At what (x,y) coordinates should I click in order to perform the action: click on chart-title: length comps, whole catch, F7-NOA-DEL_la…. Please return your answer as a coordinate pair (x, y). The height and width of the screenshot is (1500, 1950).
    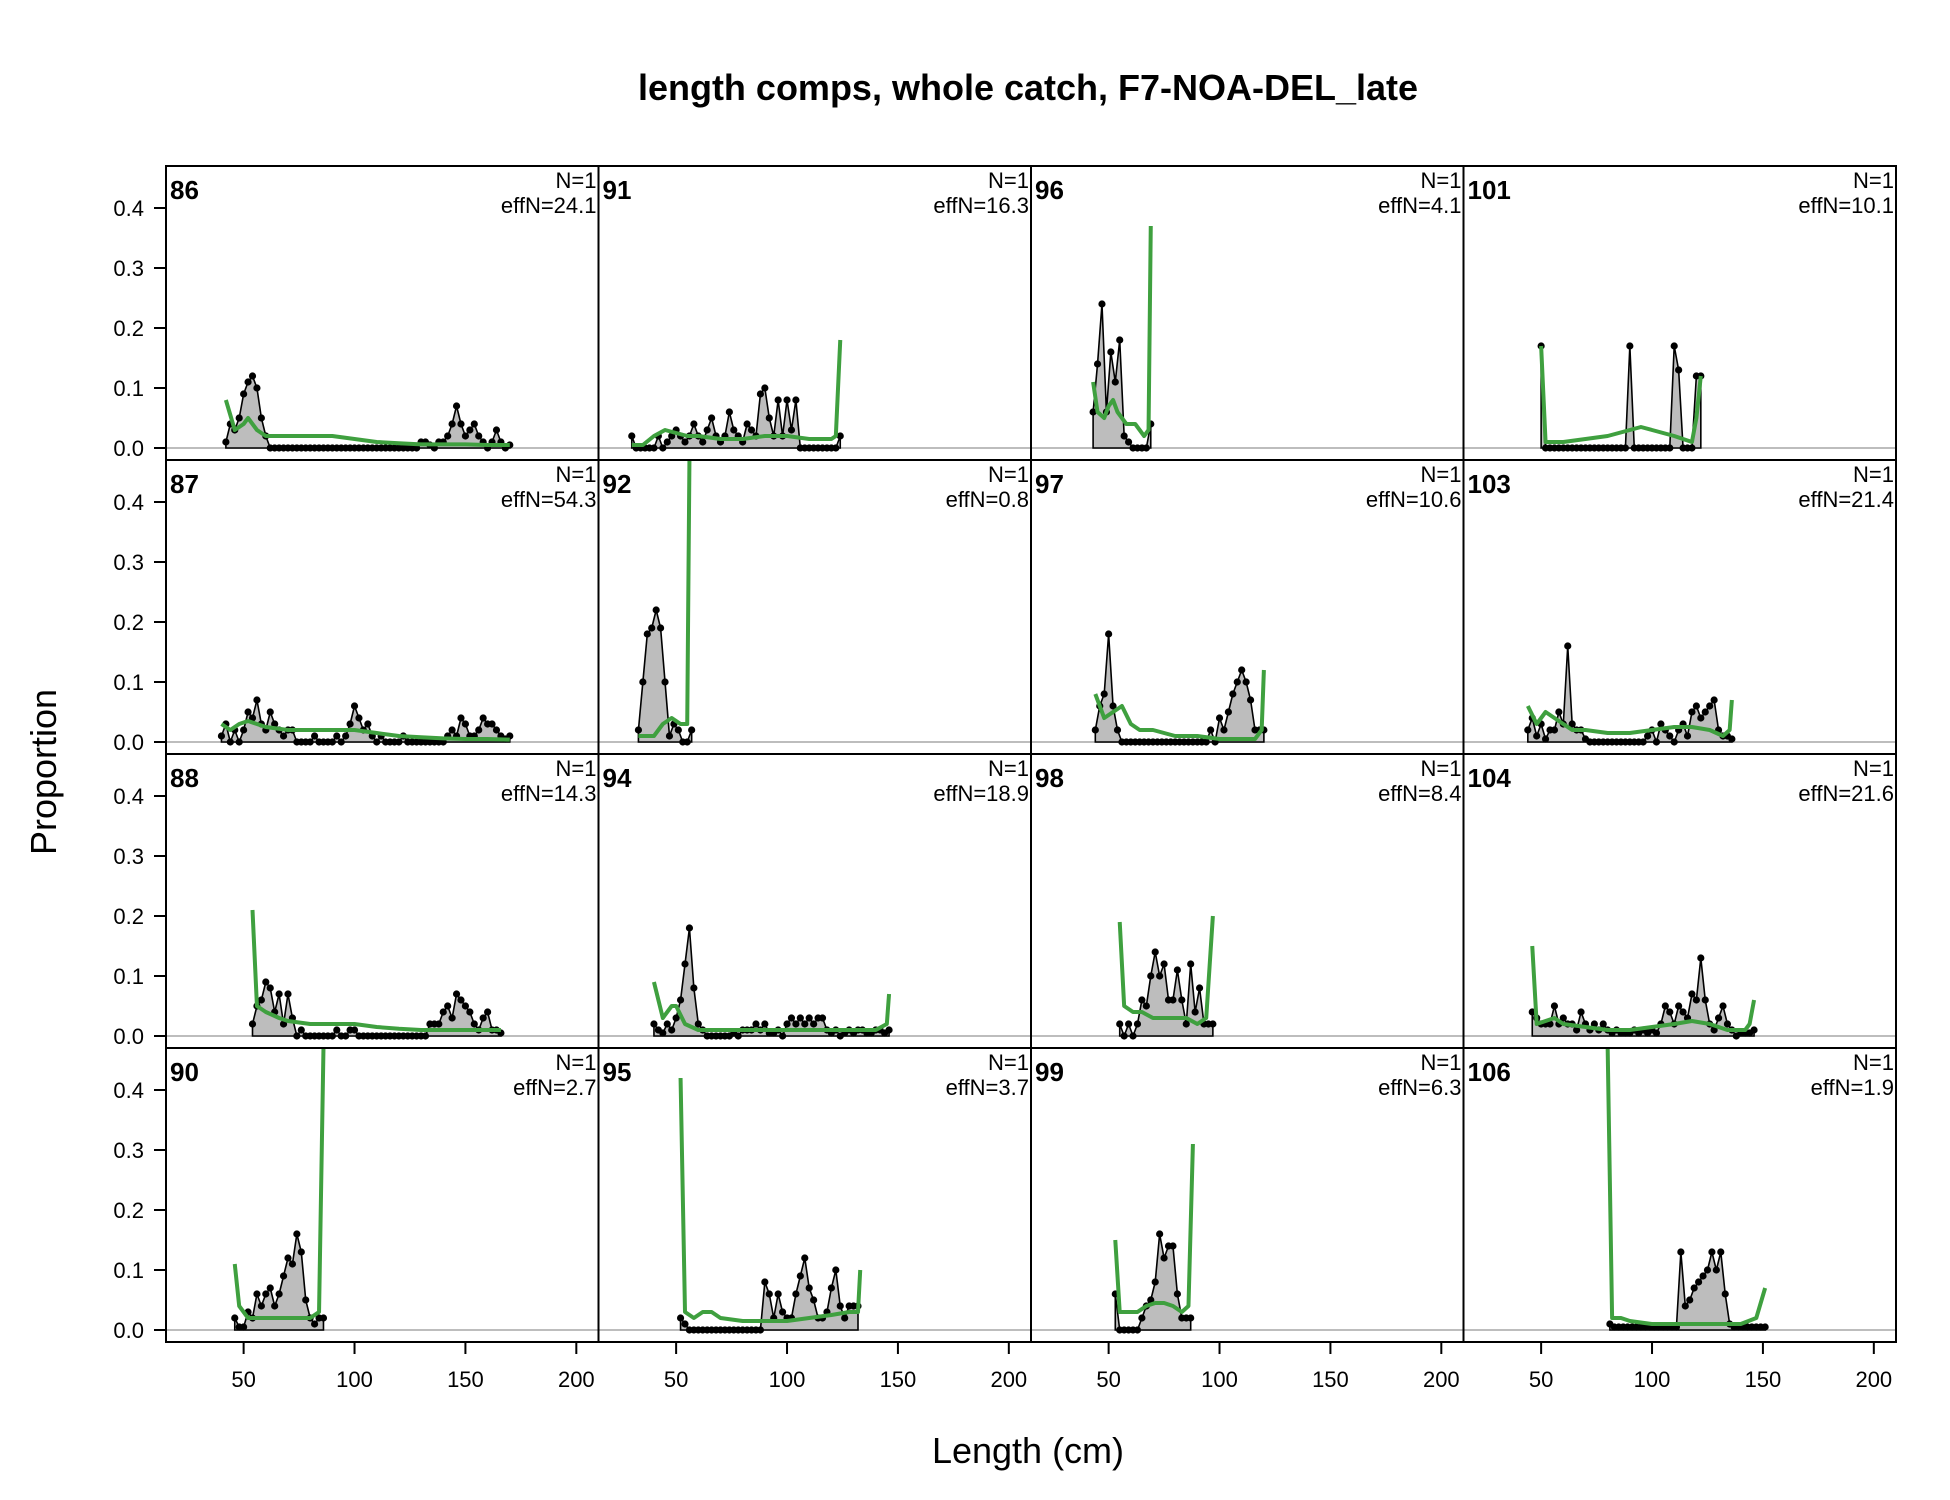
    Looking at the image, I should click on (1028, 87).